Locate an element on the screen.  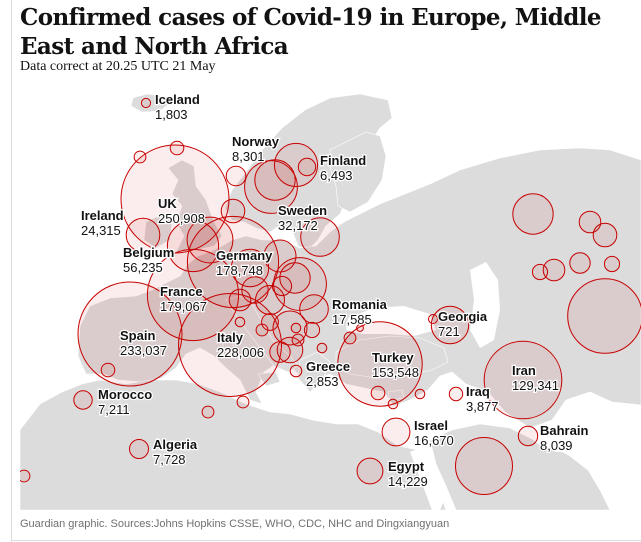
country-name-sweden: Sweden is located at coordinates (302, 210).